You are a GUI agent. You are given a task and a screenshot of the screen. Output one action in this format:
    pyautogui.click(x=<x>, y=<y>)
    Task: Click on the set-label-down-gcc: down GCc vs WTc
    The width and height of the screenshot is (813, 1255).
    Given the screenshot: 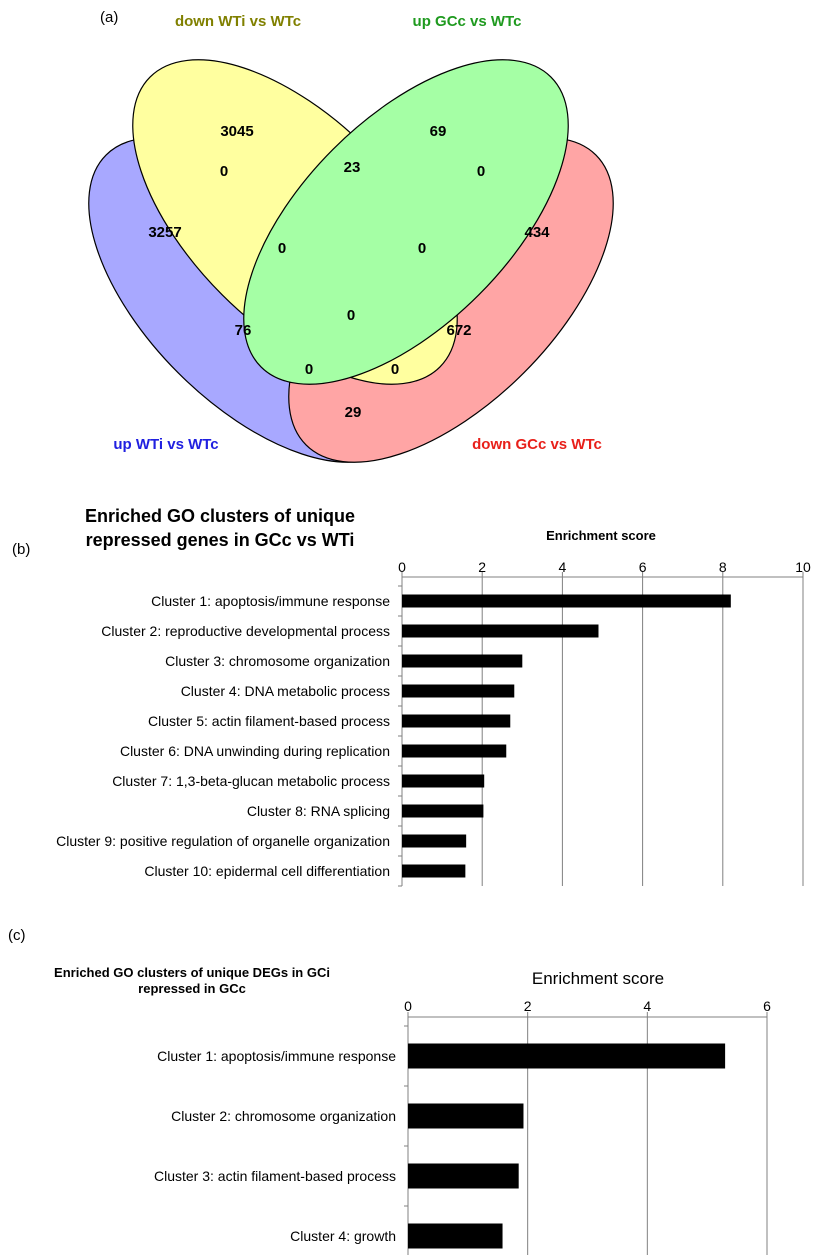 What is the action you would take?
    pyautogui.click(x=537, y=444)
    